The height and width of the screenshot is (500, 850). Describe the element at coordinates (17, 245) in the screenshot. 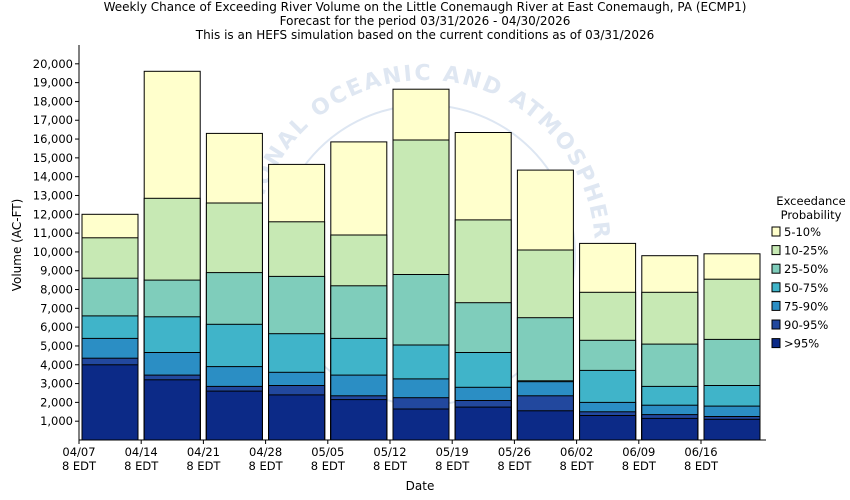

I see `y-axis-label: Volume (AC-FT)` at that location.